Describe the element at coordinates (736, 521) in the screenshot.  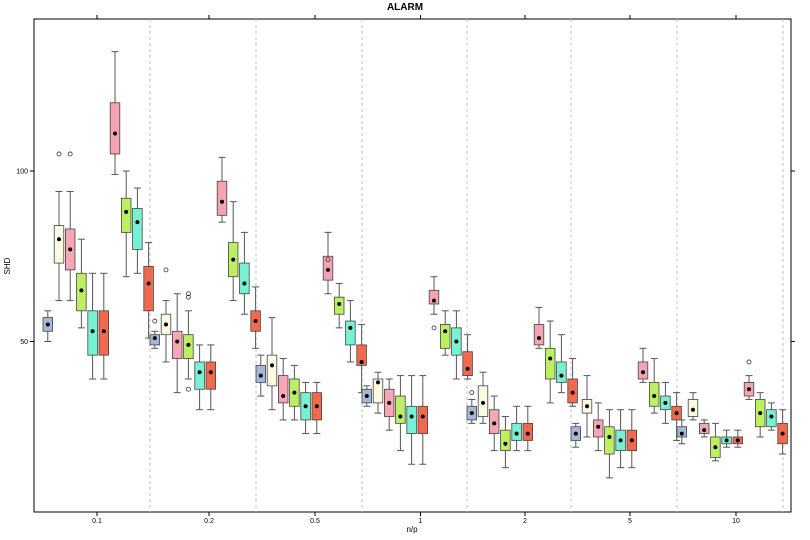
I see `x-tick-label: 10` at that location.